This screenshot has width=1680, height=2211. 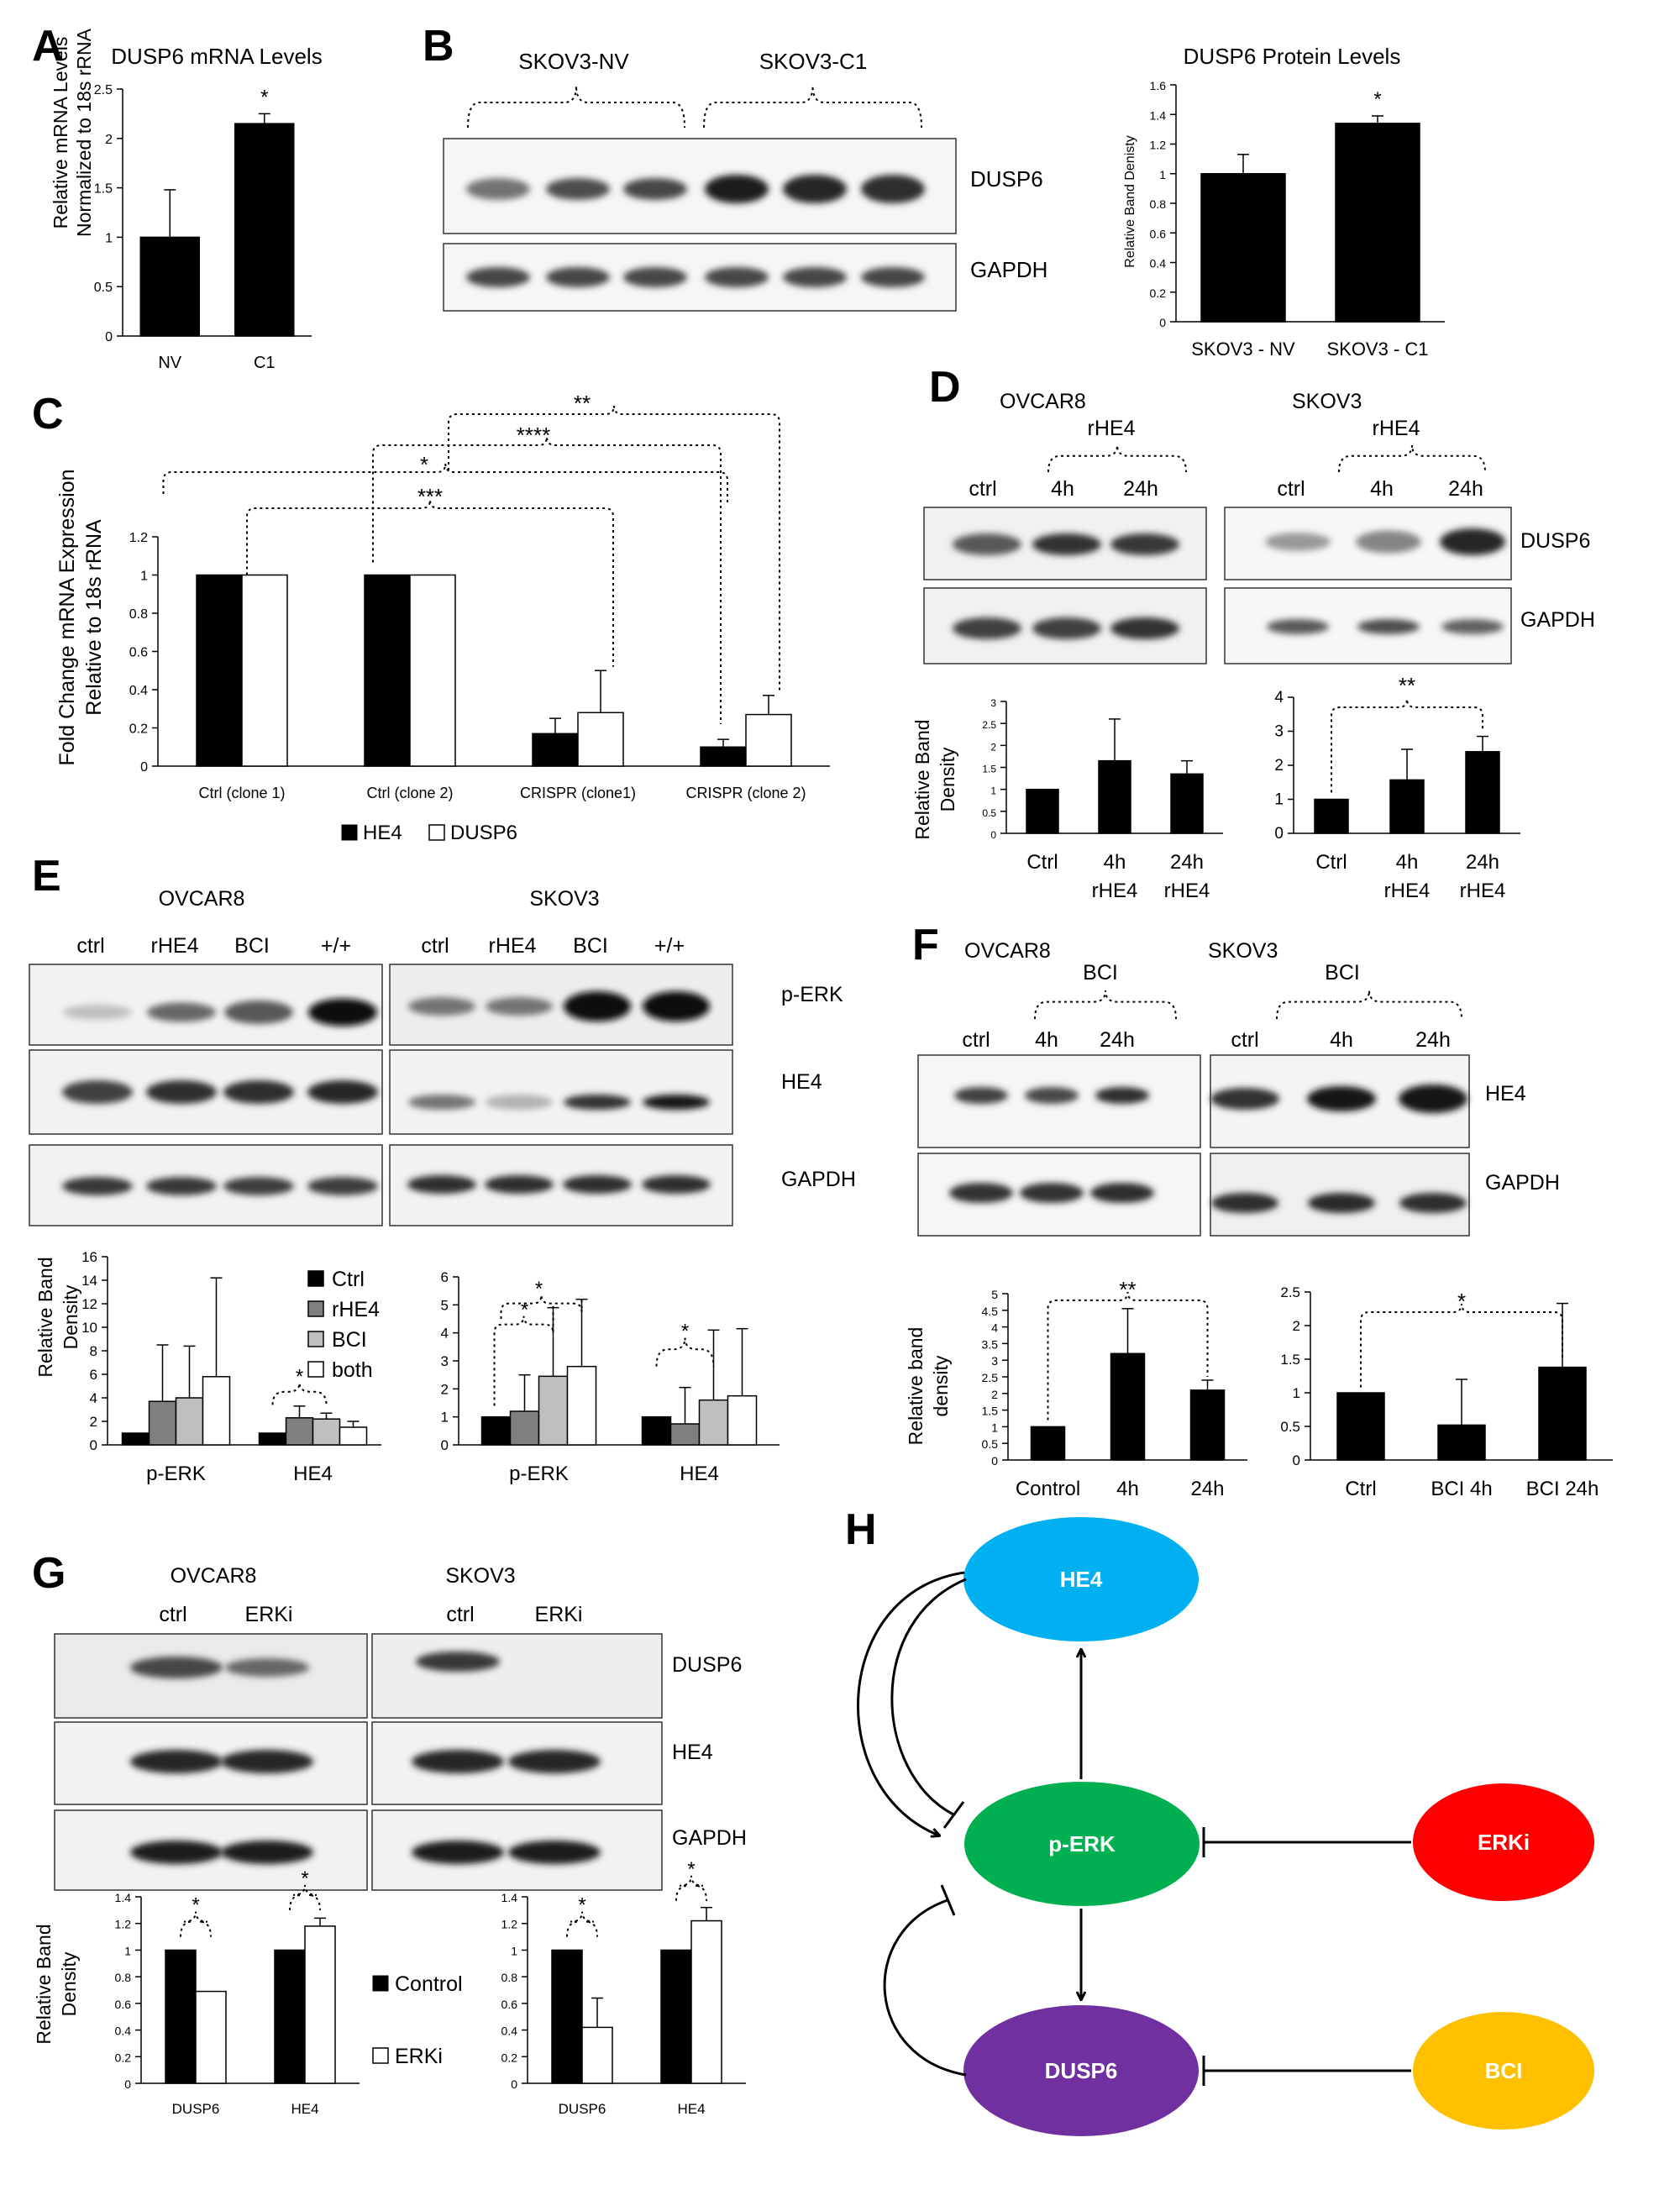 I want to click on panel-f-right-sig-star: *, so click(x=1461, y=1301).